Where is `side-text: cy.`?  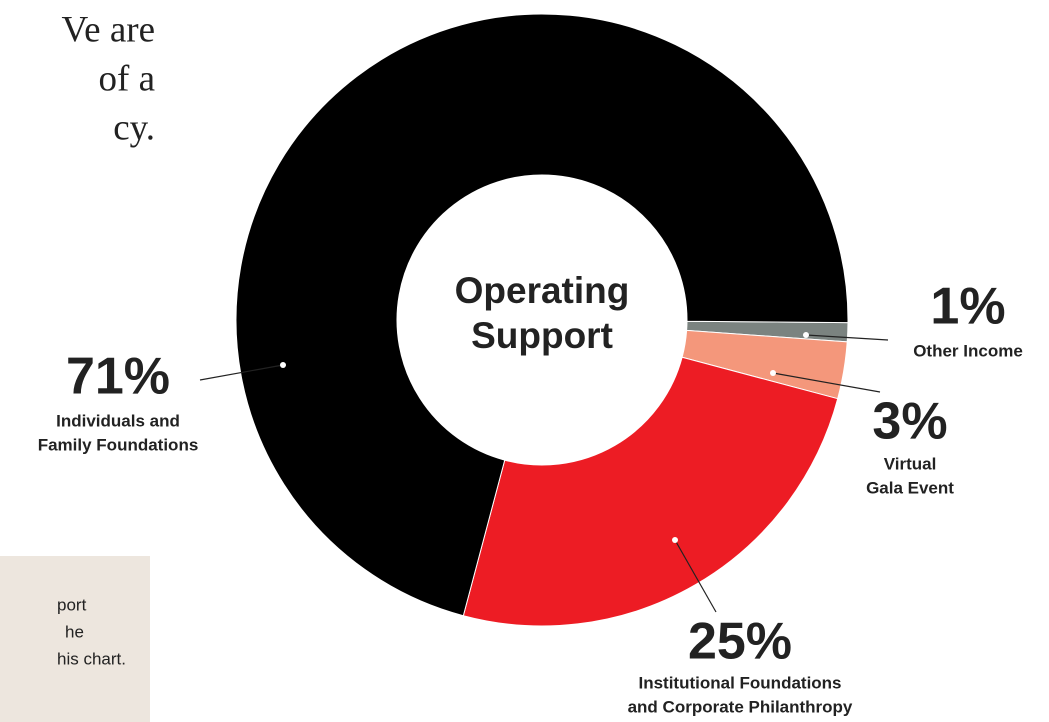
side-text: cy. is located at coordinates (134, 127).